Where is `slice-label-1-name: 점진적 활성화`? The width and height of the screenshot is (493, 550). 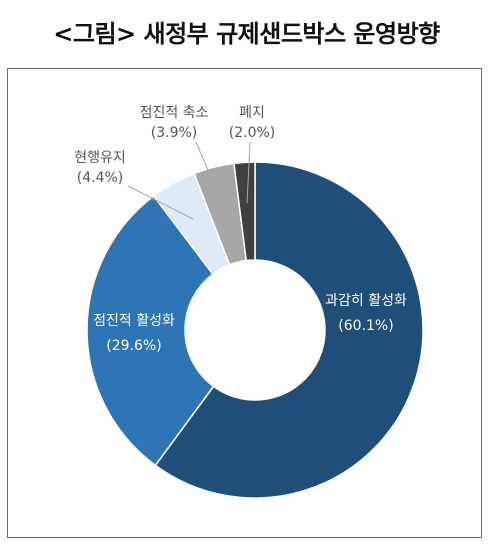 slice-label-1-name: 점진적 활성화 is located at coordinates (134, 321).